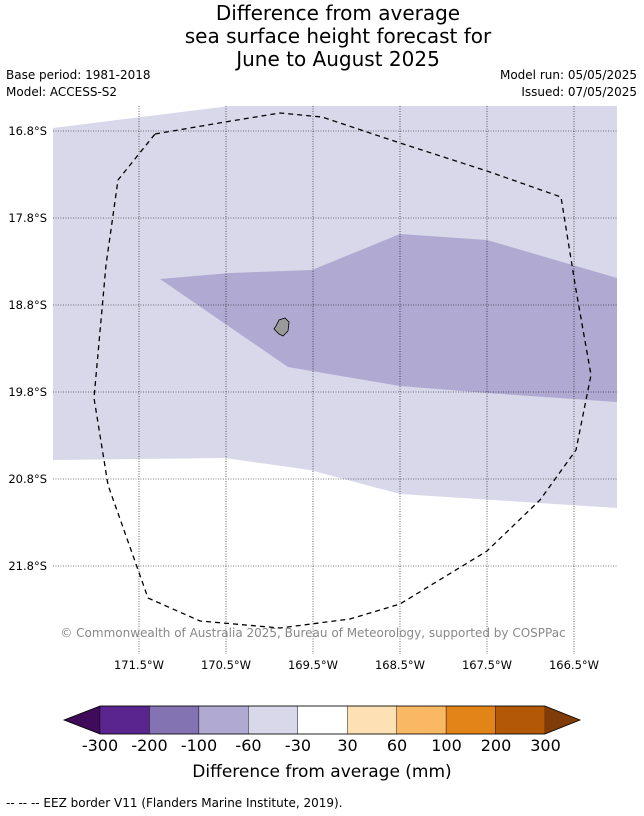 This screenshot has width=644, height=816. Describe the element at coordinates (62, 92) in the screenshot. I see `model-label: Model: ACCESS-S2` at that location.